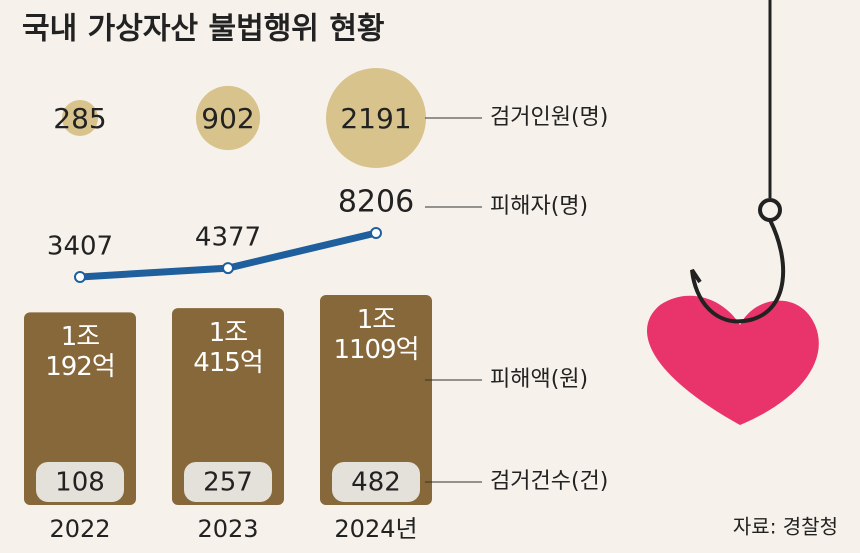 This screenshot has height=553, width=860. What do you see at coordinates (227, 529) in the screenshot?
I see `x-tick-label: 2023` at bounding box center [227, 529].